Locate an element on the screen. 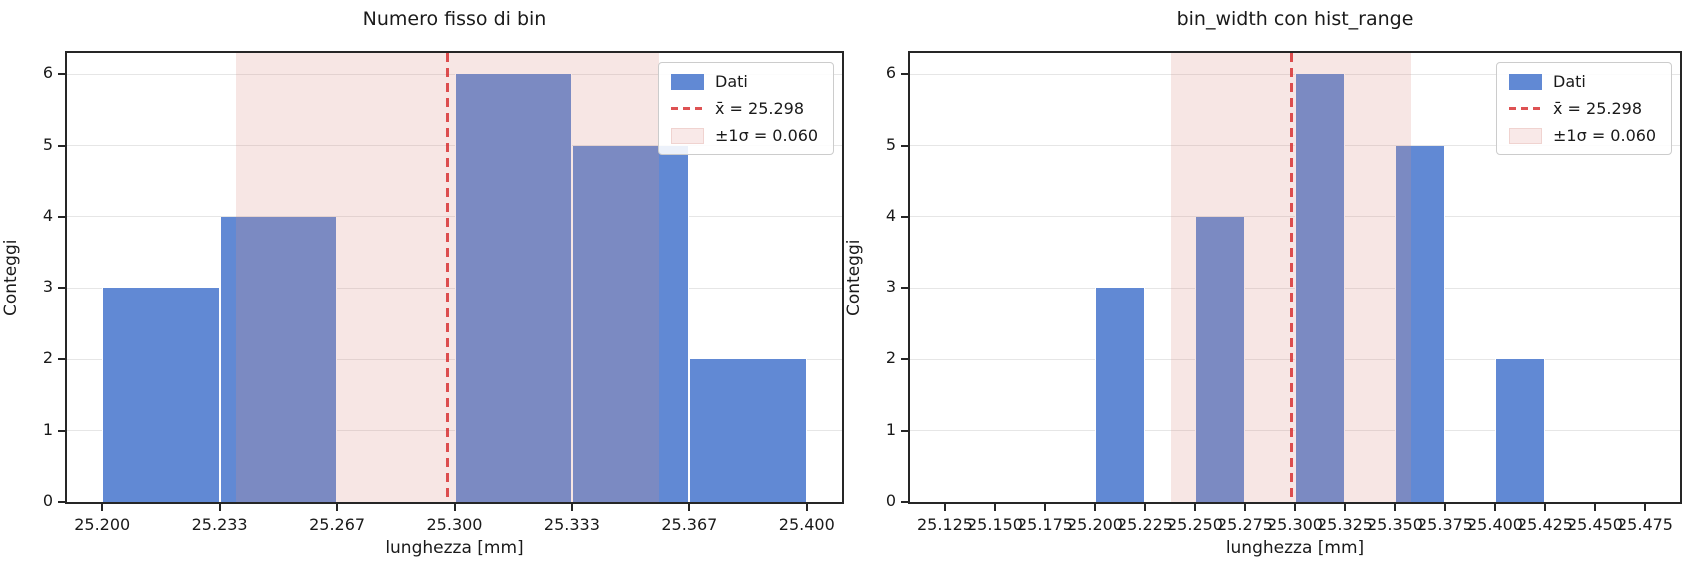  legend-dashed-line-icon is located at coordinates (1525, 108).